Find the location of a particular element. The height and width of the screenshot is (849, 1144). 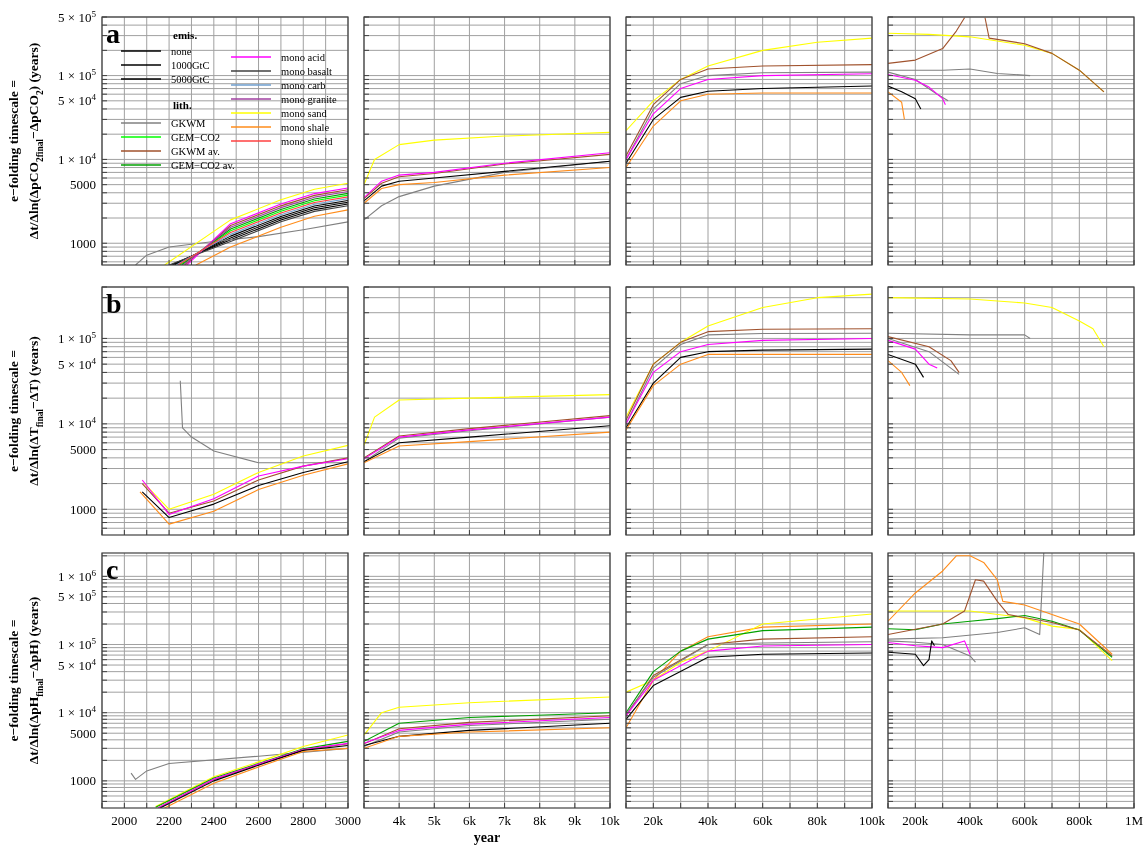

x-tick-label: 80k is located at coordinates (817, 820).